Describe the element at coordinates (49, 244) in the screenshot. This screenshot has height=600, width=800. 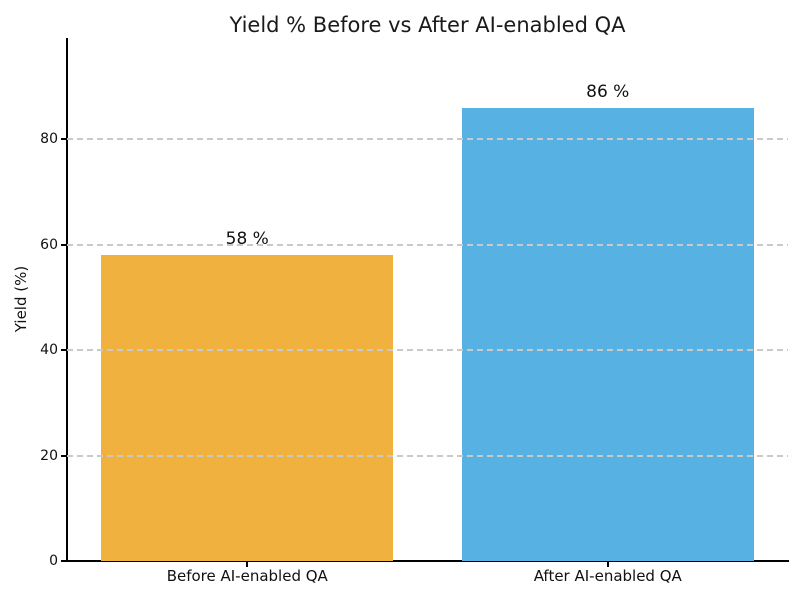
I see `y-tick-label: 60` at that location.